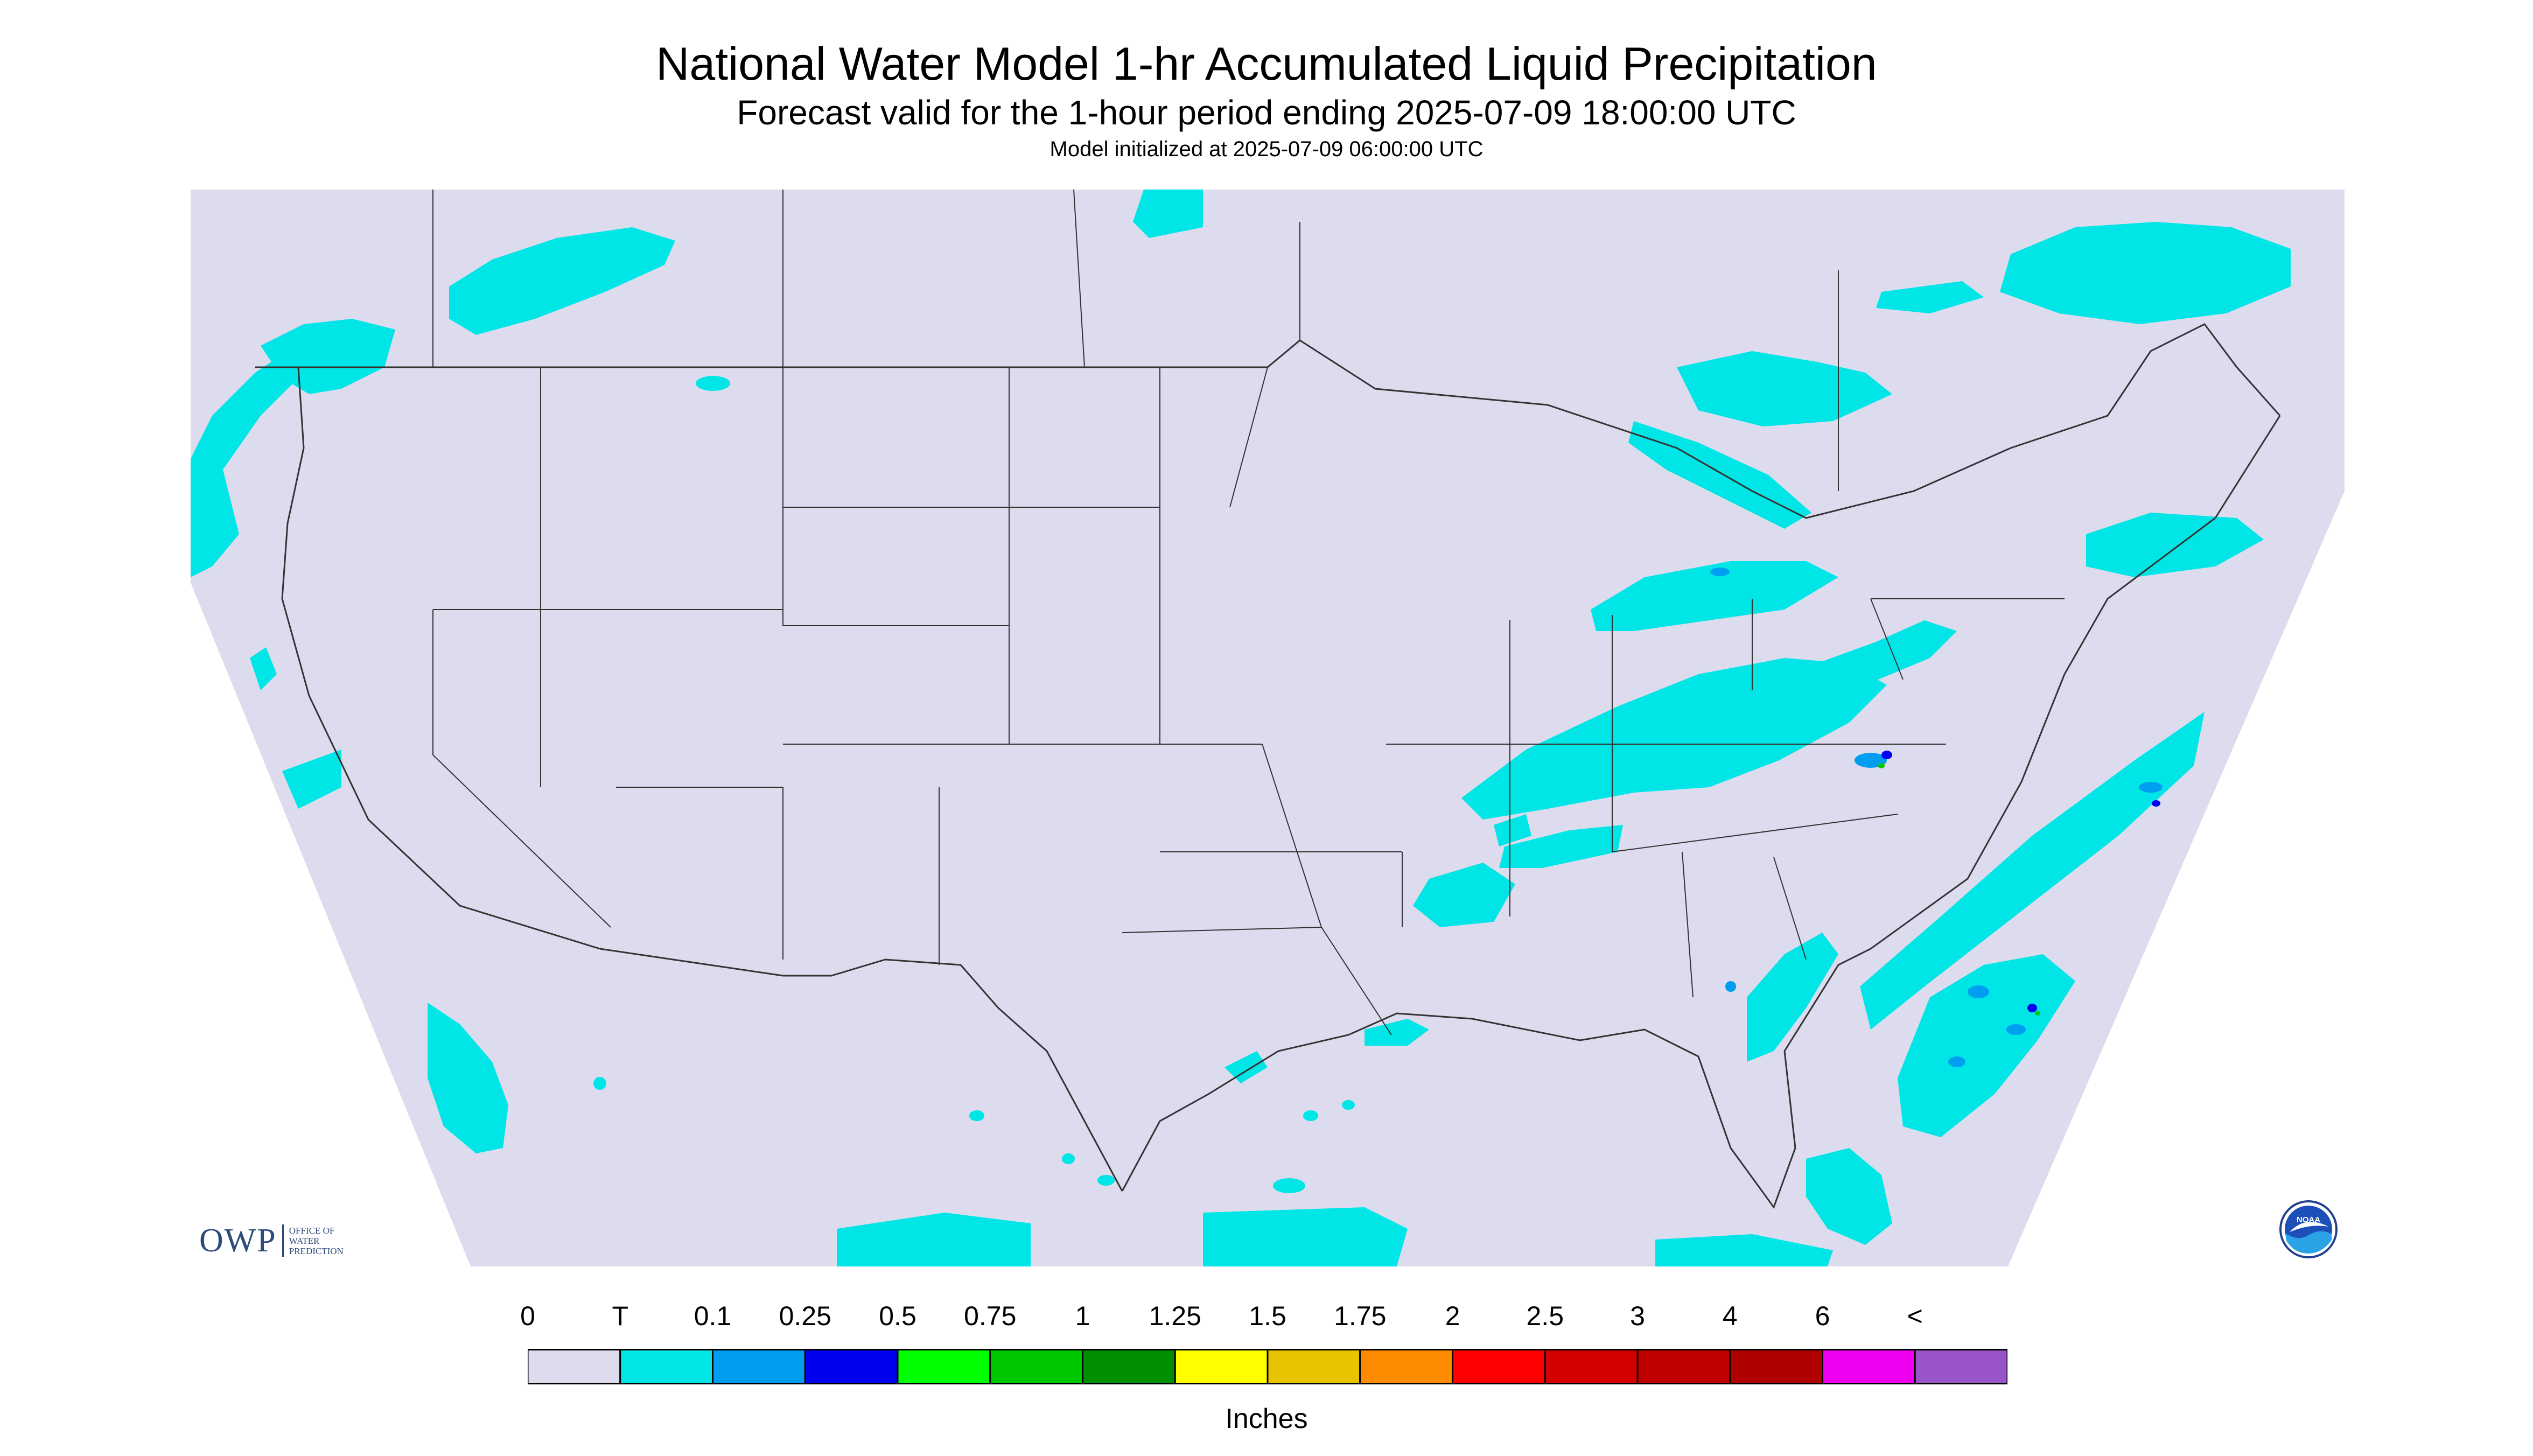 This screenshot has width=2533, height=1456. I want to click on legend-tick-label-9: 1.75, so click(1360, 1316).